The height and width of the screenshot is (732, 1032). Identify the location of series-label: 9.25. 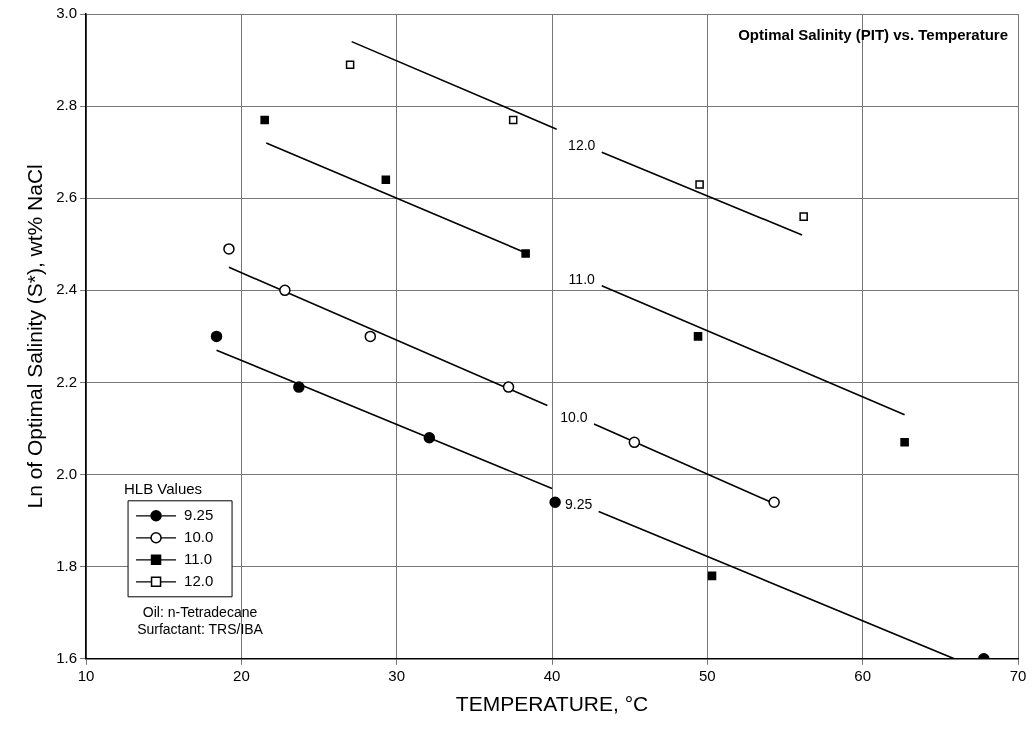
(579, 504).